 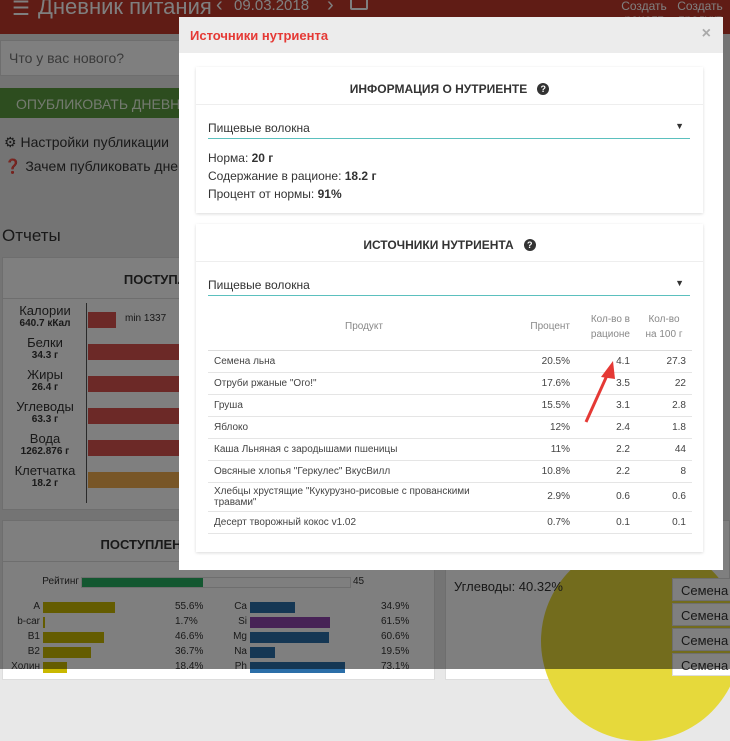 What do you see at coordinates (606, 383) in the screenshot?
I see `amount-cell: 3.5` at bounding box center [606, 383].